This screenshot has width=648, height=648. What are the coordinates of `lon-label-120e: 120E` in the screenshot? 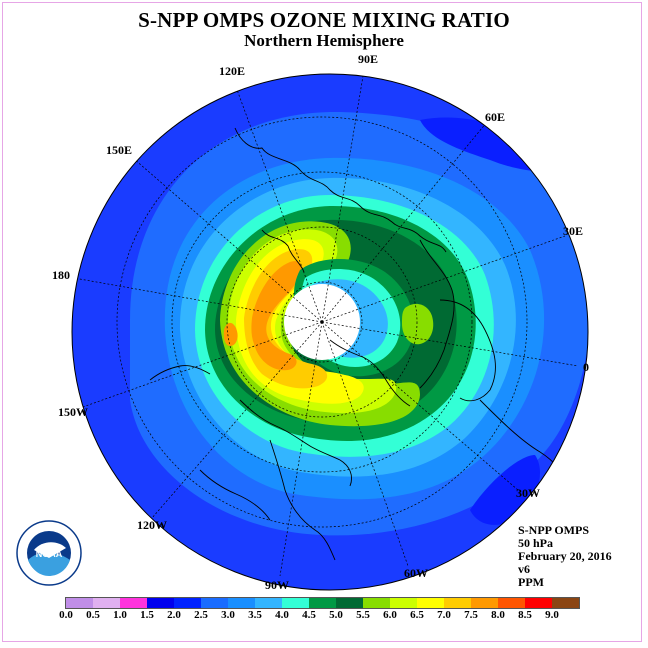 It's located at (232, 71).